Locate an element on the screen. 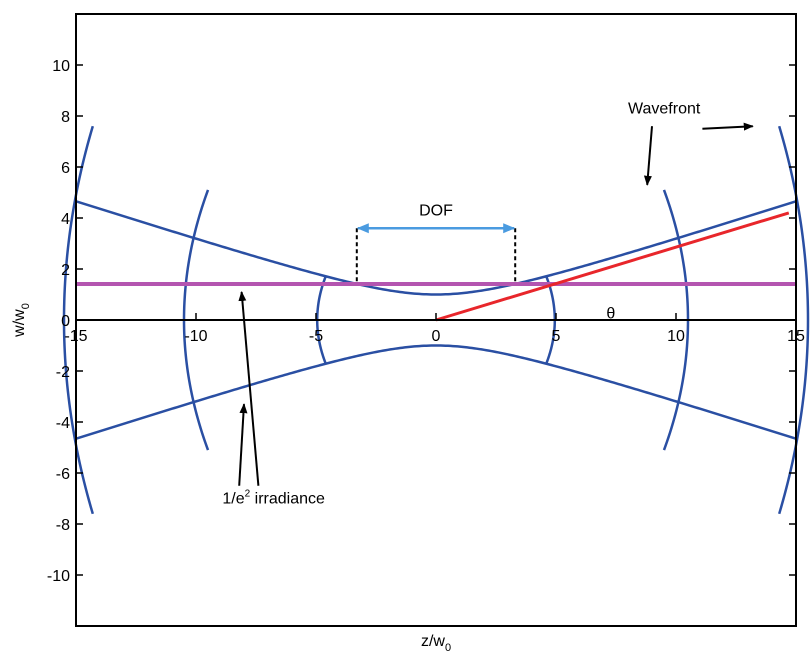  theta-annotation: θ is located at coordinates (610, 314).